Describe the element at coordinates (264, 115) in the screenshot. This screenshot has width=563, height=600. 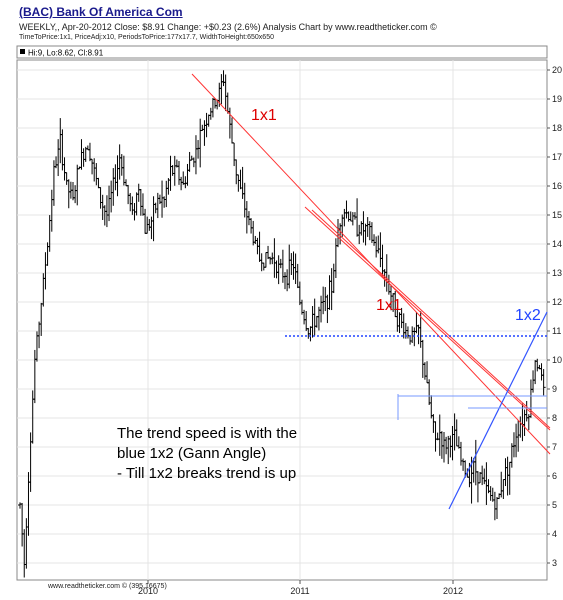
I see `gann-1x1-label-a: 1x1` at that location.